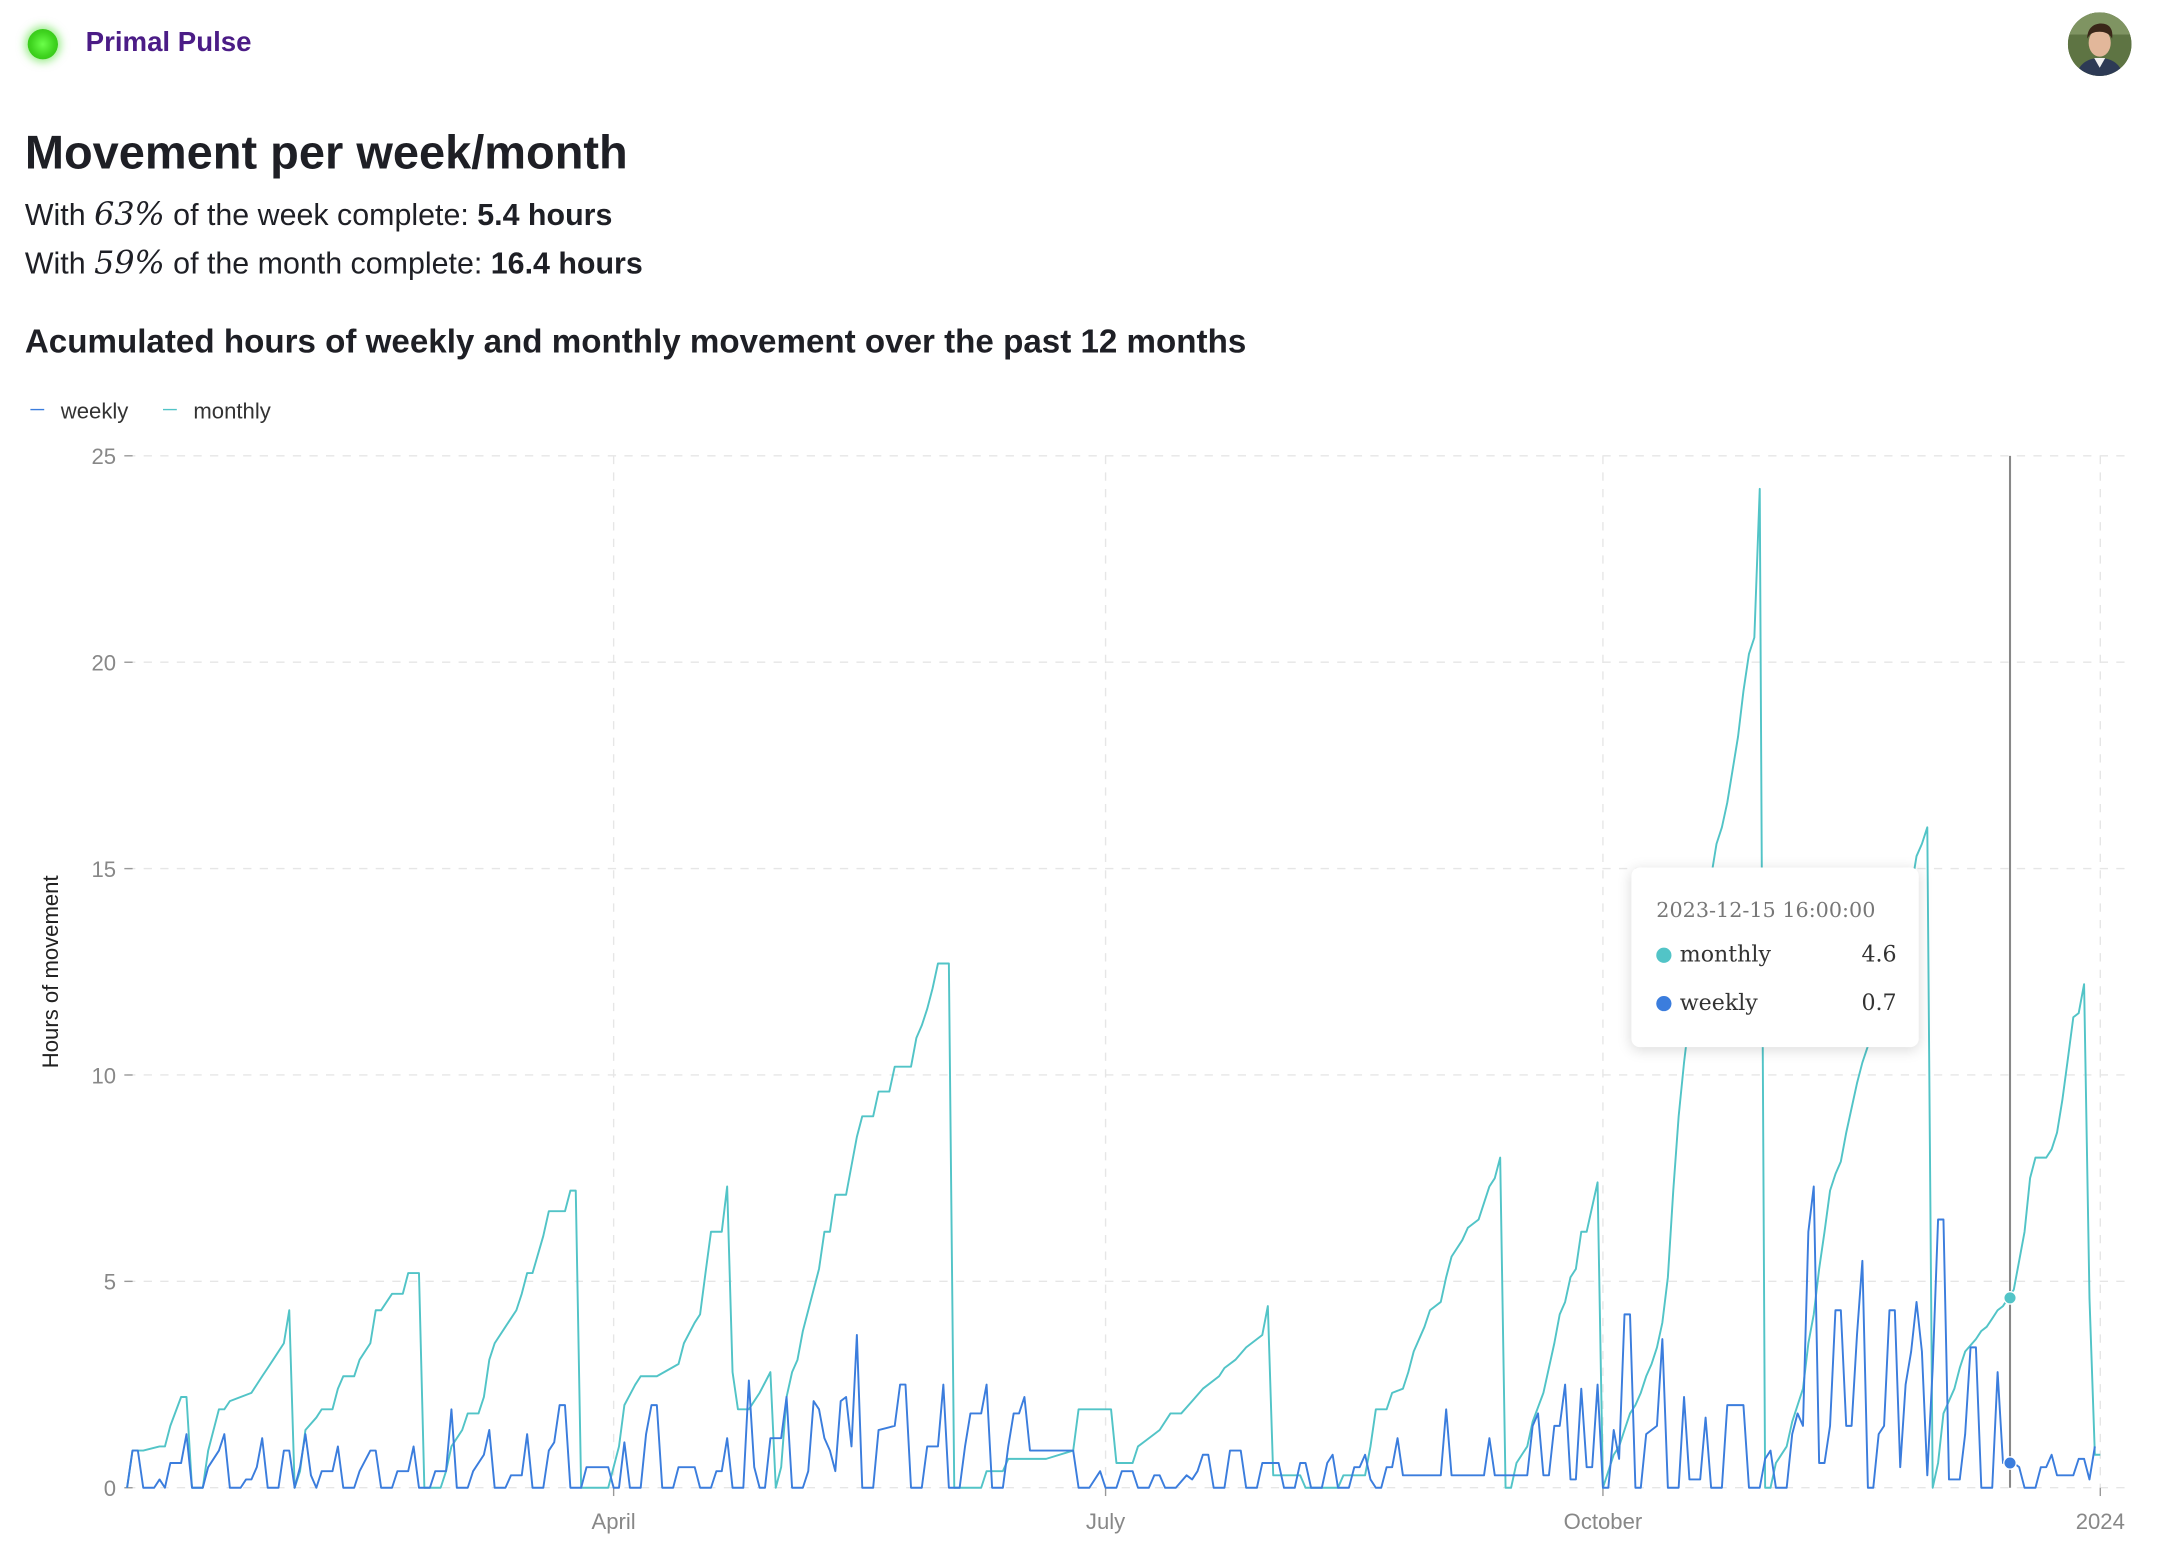 The width and height of the screenshot is (2166, 1557). What do you see at coordinates (103, 1075) in the screenshot?
I see `y-tick-label: 10` at bounding box center [103, 1075].